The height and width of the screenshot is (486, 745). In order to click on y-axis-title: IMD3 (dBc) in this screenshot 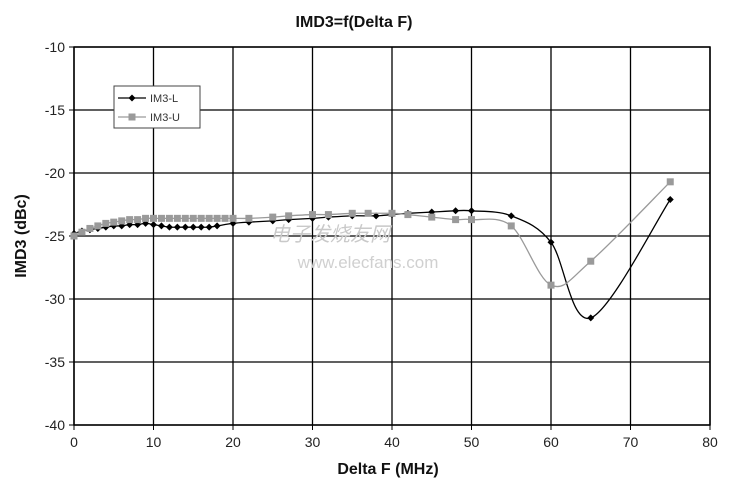, I will do `click(21, 236)`.